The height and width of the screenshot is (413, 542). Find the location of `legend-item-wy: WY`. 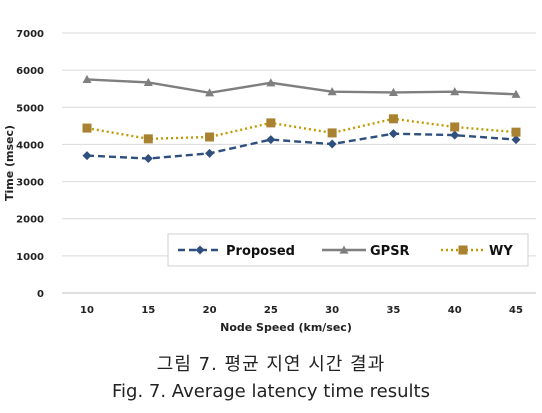

legend-item-wy: WY is located at coordinates (477, 251).